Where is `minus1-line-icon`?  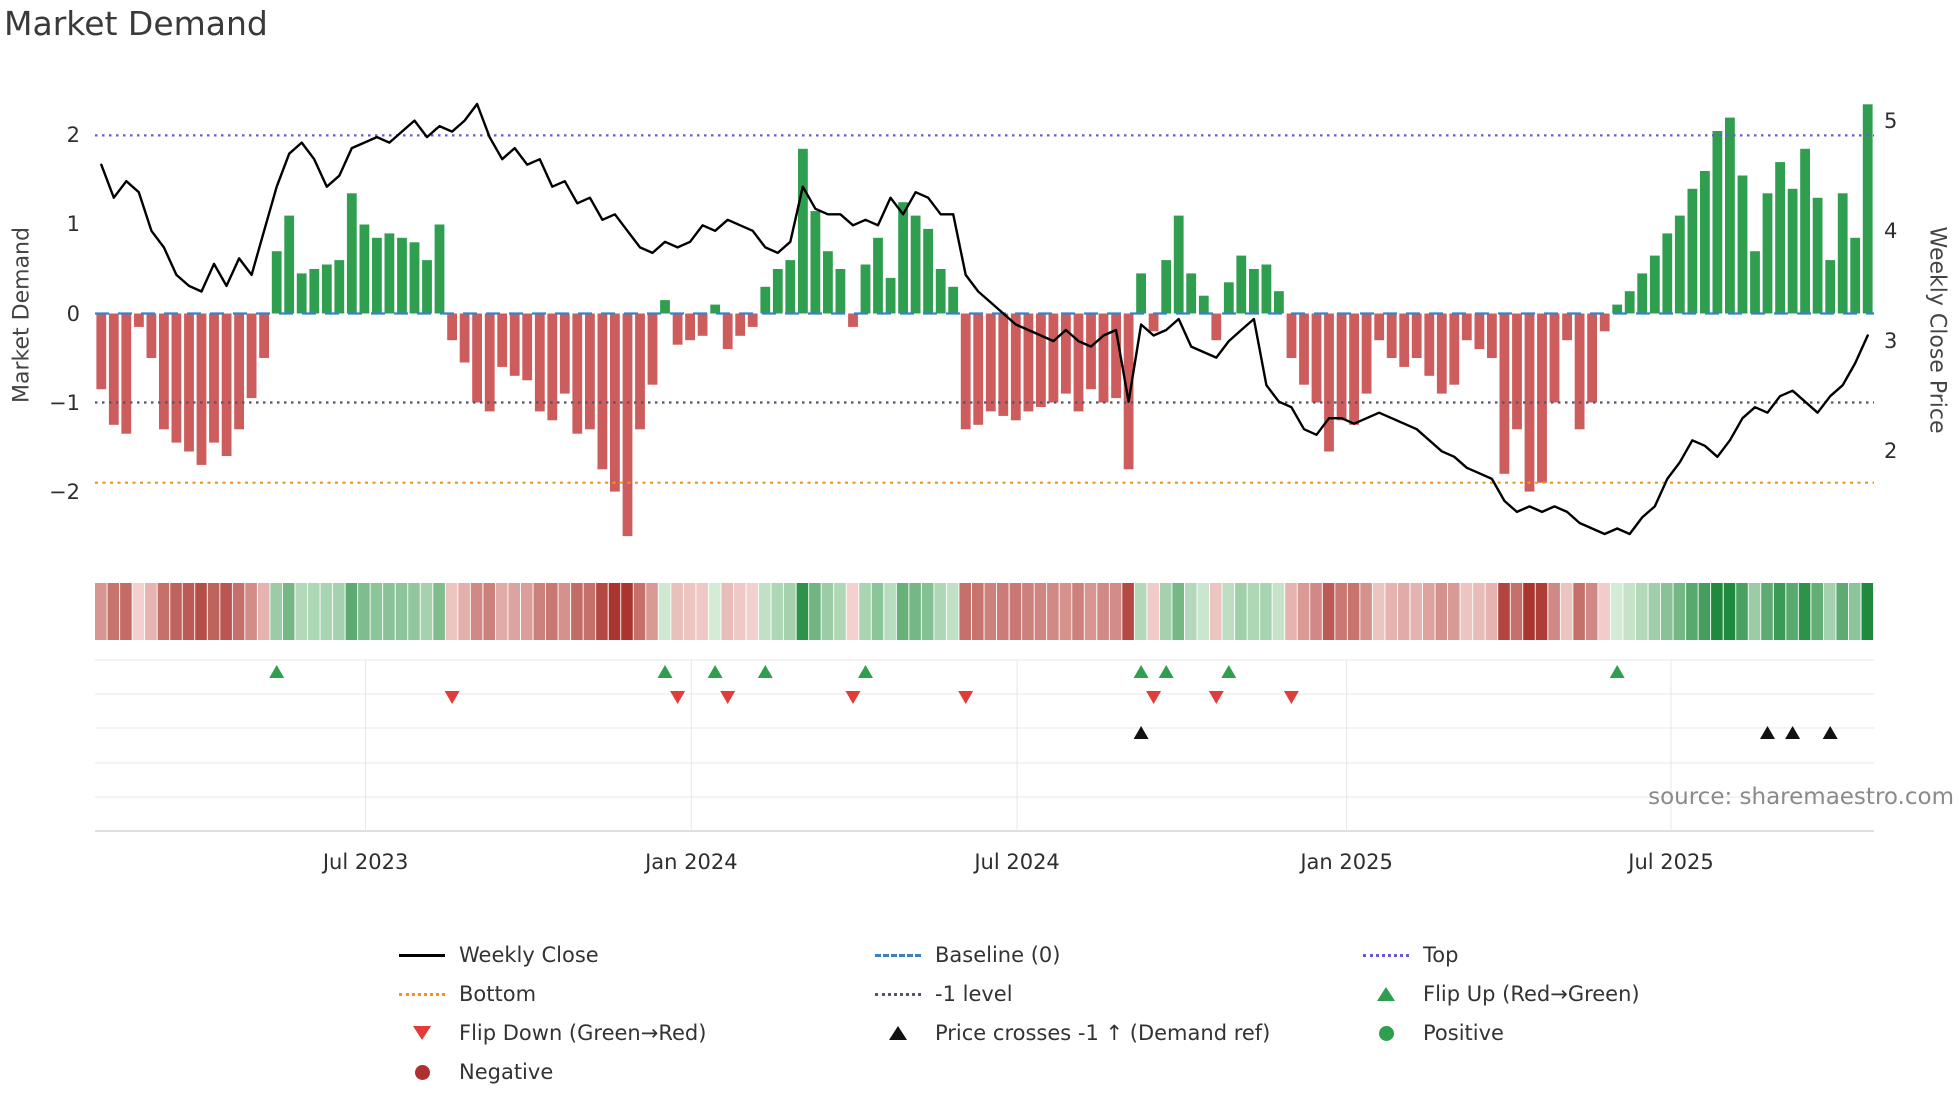
minus1-line-icon is located at coordinates (898, 994).